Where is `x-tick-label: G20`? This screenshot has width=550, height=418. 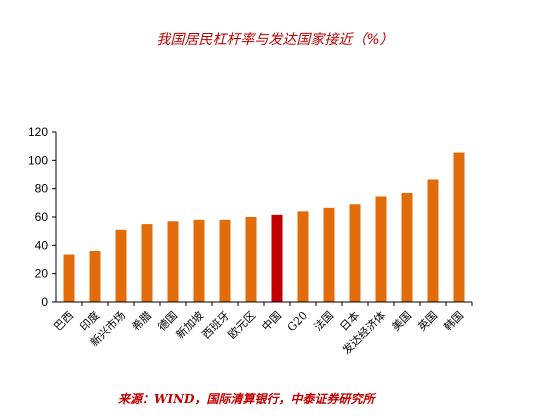
x-tick-label: G20 is located at coordinates (297, 321).